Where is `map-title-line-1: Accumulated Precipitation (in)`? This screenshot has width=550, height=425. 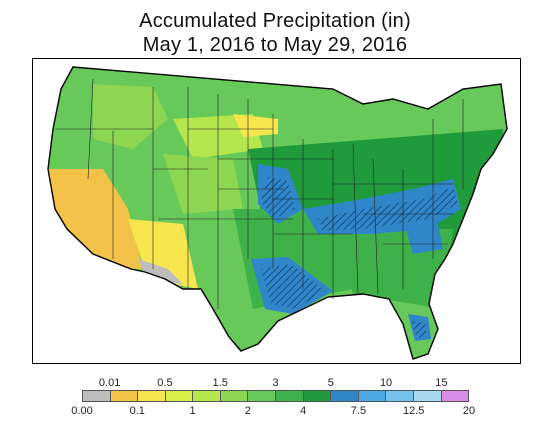 map-title-line-1: Accumulated Precipitation (in) is located at coordinates (275, 21).